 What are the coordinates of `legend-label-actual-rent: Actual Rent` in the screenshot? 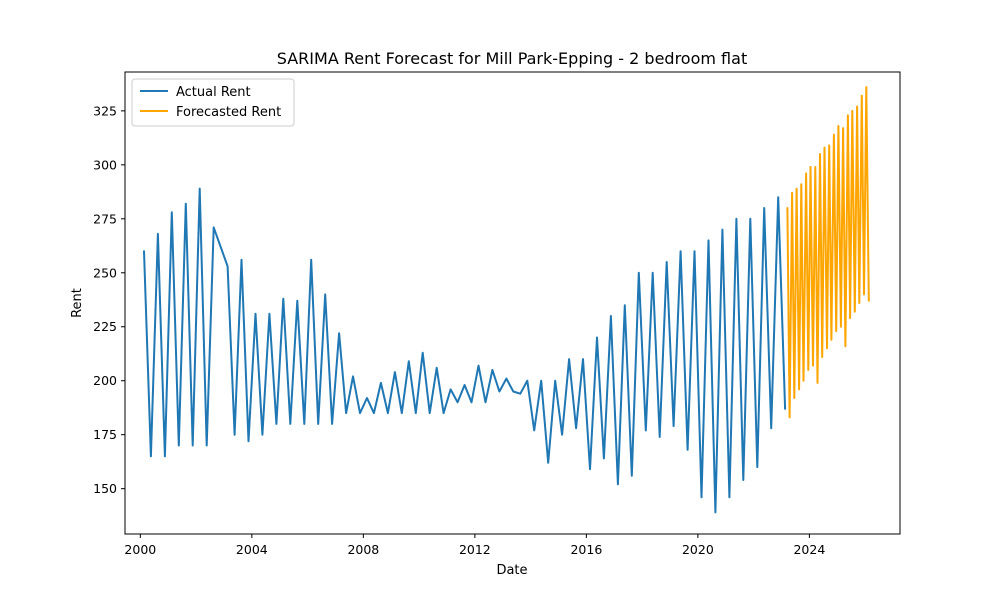 It's located at (213, 92).